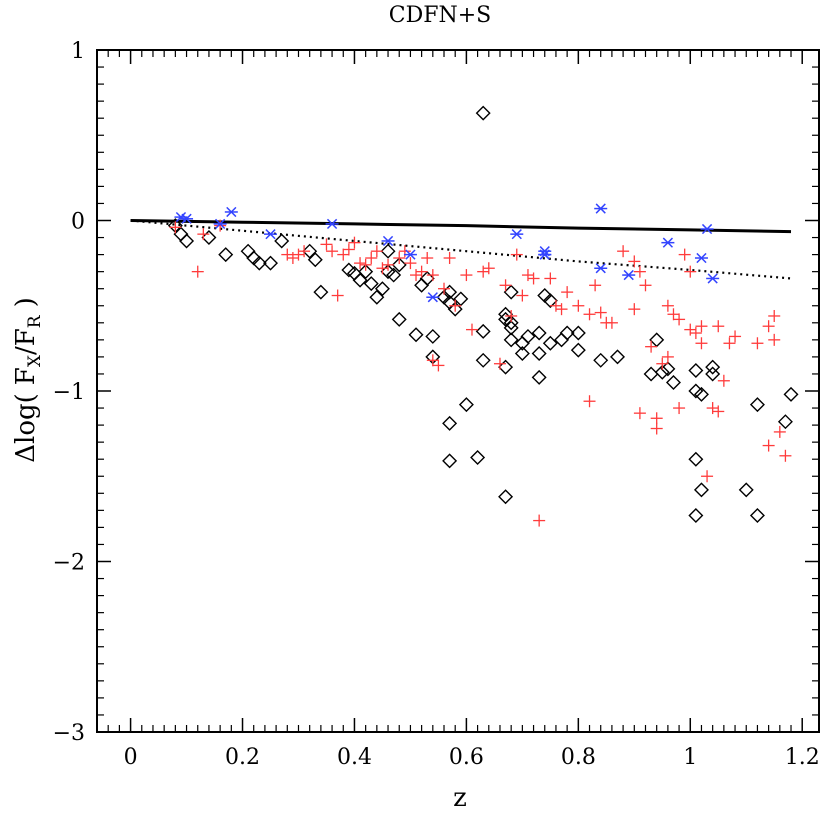 Image resolution: width=830 pixels, height=813 pixels. Describe the element at coordinates (26, 337) in the screenshot. I see `y-title-den: F` at that location.